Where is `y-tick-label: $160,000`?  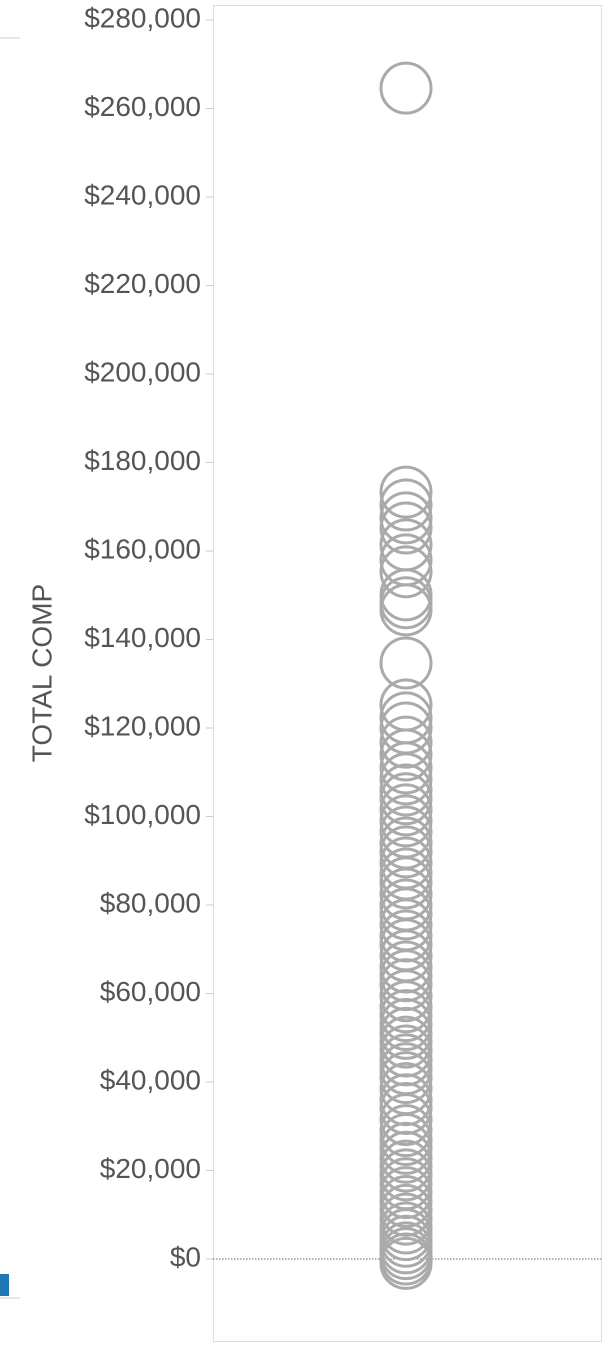
y-tick-label: $160,000 is located at coordinates (142, 548).